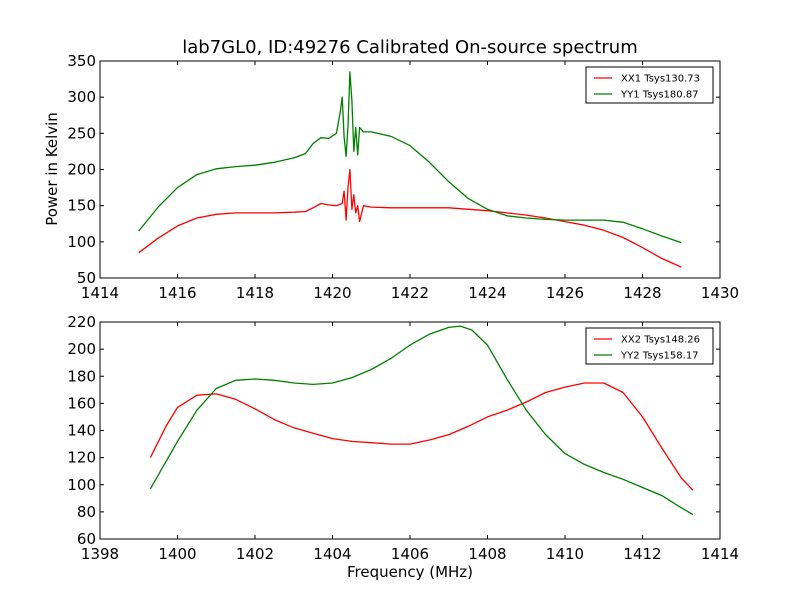 This screenshot has height=600, width=800. I want to click on top-x-tick-label: 1424, so click(487, 293).